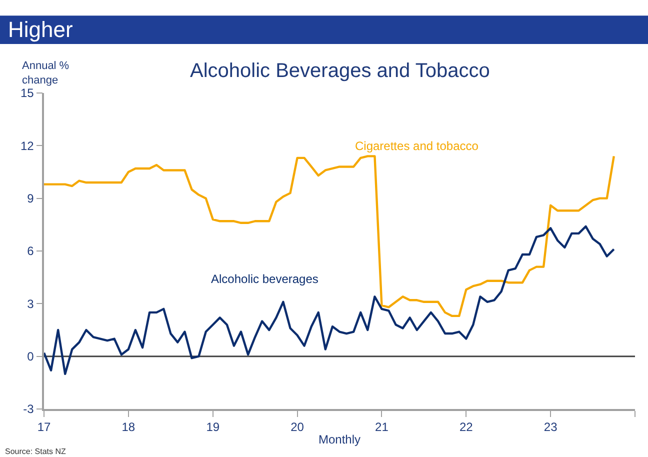 The image size is (648, 457). Describe the element at coordinates (27, 93) in the screenshot. I see `y-tick-label: 15` at that location.